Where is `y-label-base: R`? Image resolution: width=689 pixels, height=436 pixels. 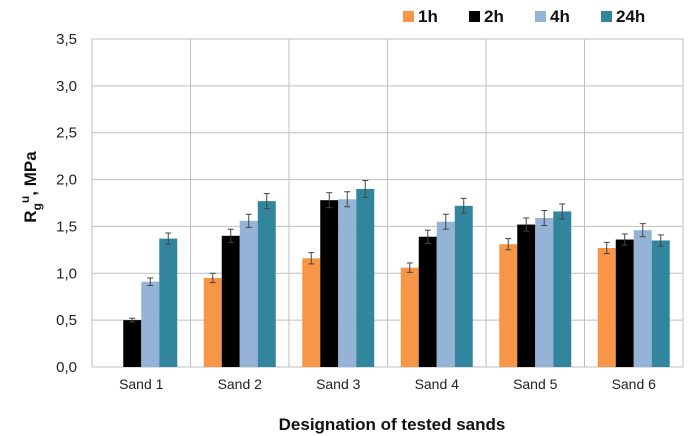
y-label-base: R is located at coordinates (30, 216).